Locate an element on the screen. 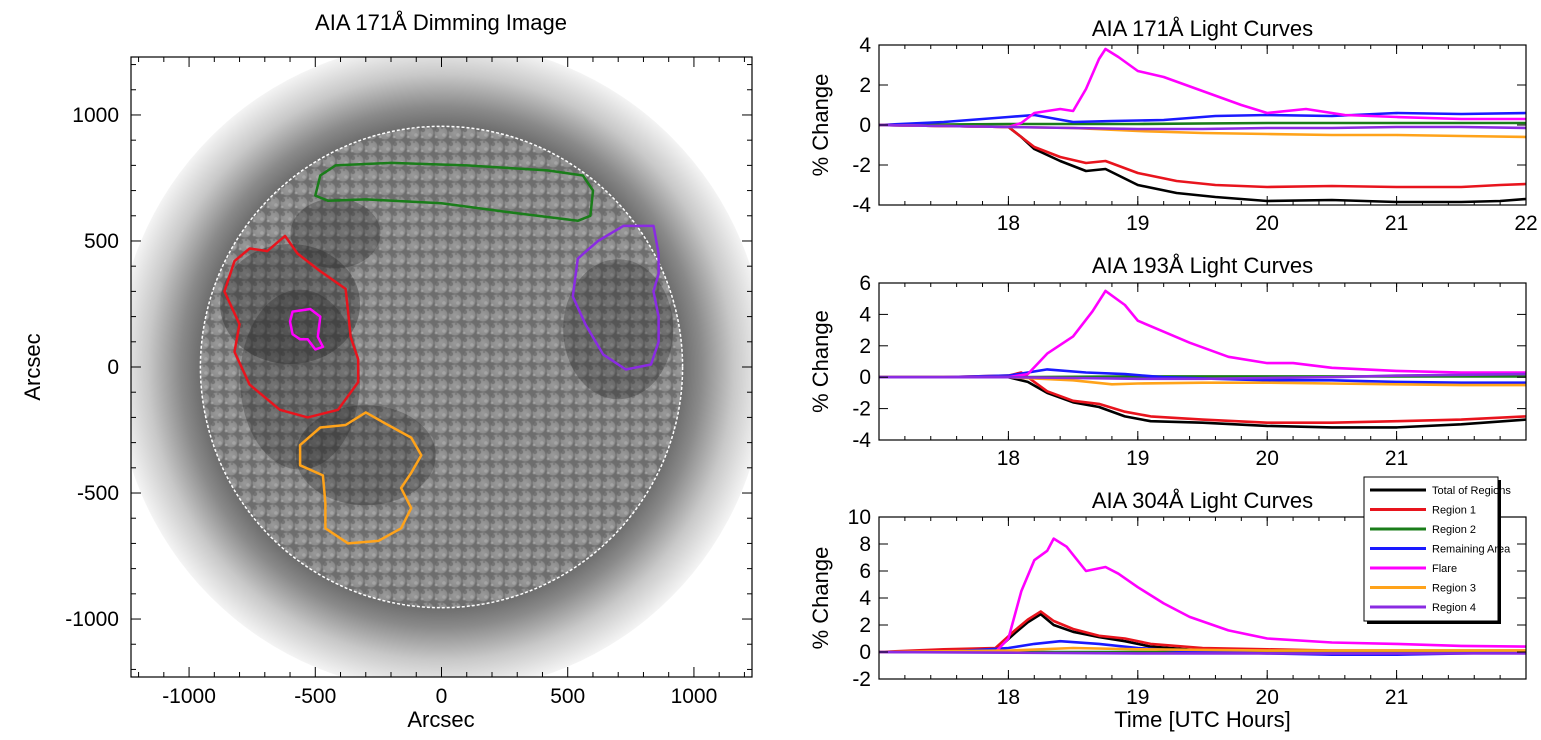 The height and width of the screenshot is (740, 1541). image-xlabel: Arcsec is located at coordinates (440, 719).